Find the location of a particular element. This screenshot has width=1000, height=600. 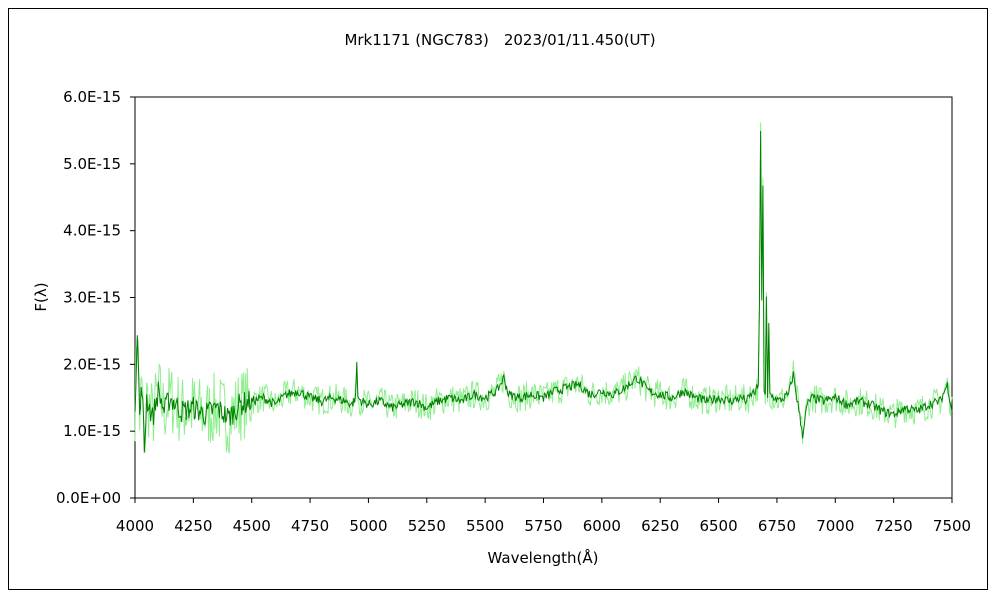

x-tick-label: 6500 is located at coordinates (718, 526).